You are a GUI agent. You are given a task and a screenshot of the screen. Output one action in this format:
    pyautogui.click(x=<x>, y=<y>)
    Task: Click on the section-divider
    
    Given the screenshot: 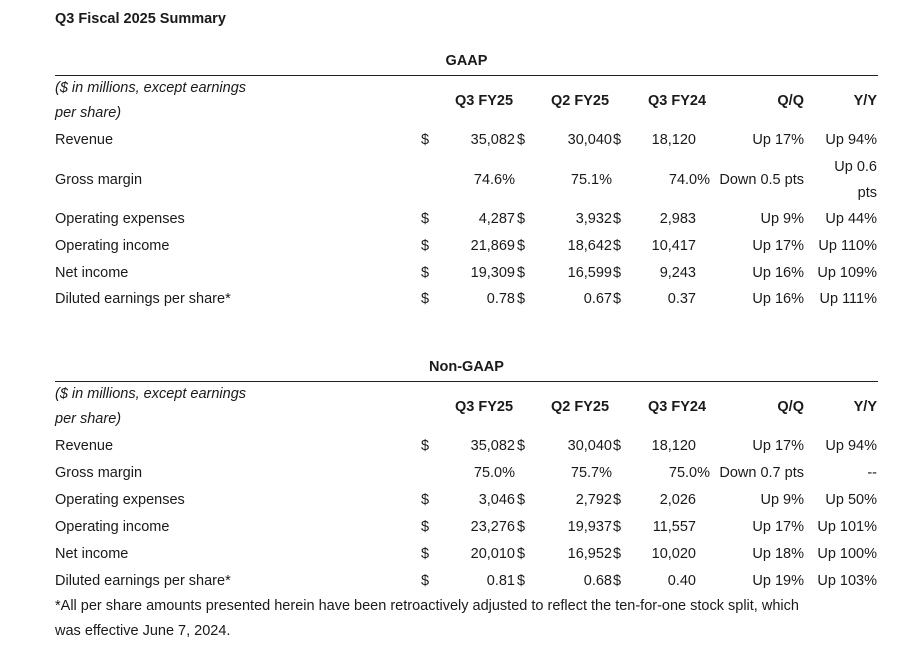 What is the action you would take?
    pyautogui.click(x=466, y=75)
    